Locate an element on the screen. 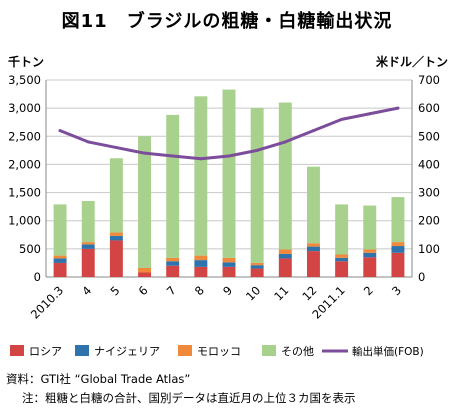  x-tick-label: 5 is located at coordinates (114, 290).